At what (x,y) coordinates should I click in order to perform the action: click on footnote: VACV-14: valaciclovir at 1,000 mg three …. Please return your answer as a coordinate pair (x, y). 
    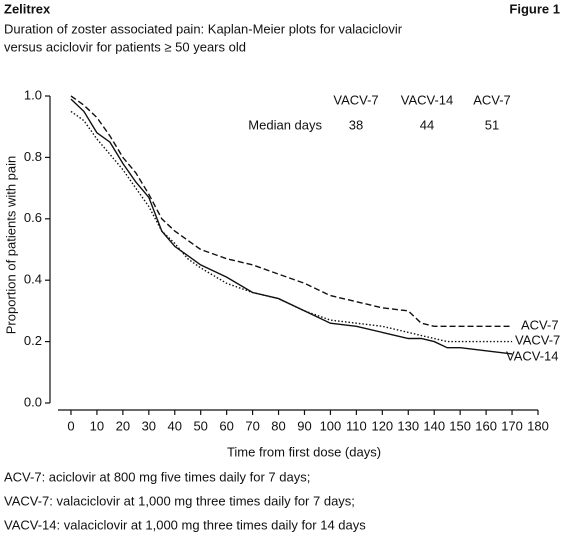
    Looking at the image, I should click on (185, 524).